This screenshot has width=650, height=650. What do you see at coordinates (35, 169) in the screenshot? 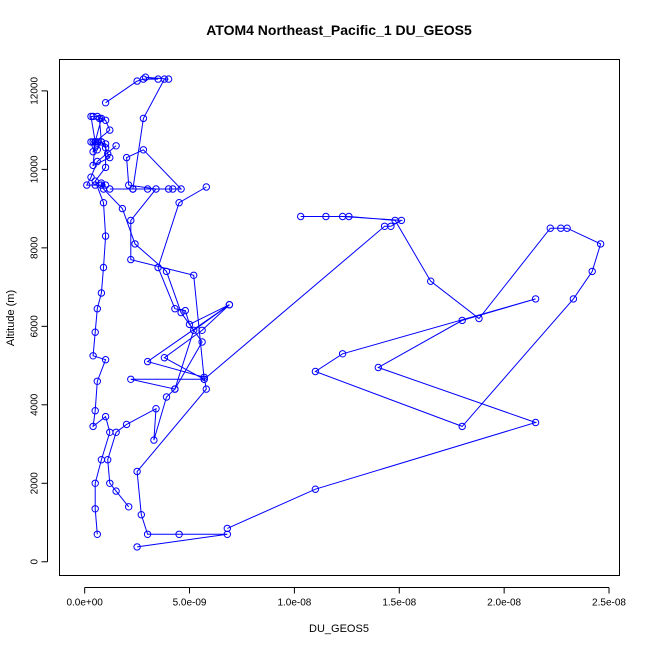
I see `y-tick-label: 10000` at bounding box center [35, 169].